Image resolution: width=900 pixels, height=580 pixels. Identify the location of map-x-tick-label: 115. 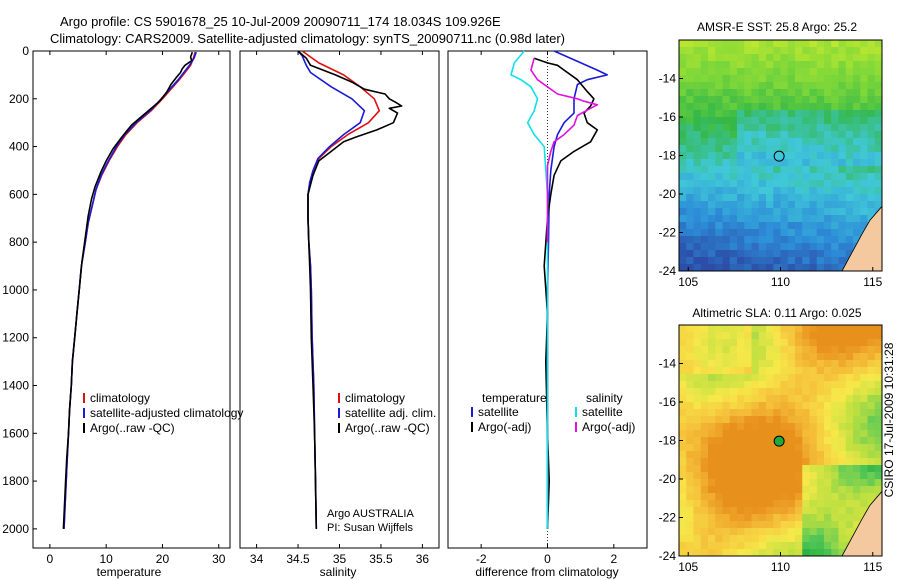
(872, 567).